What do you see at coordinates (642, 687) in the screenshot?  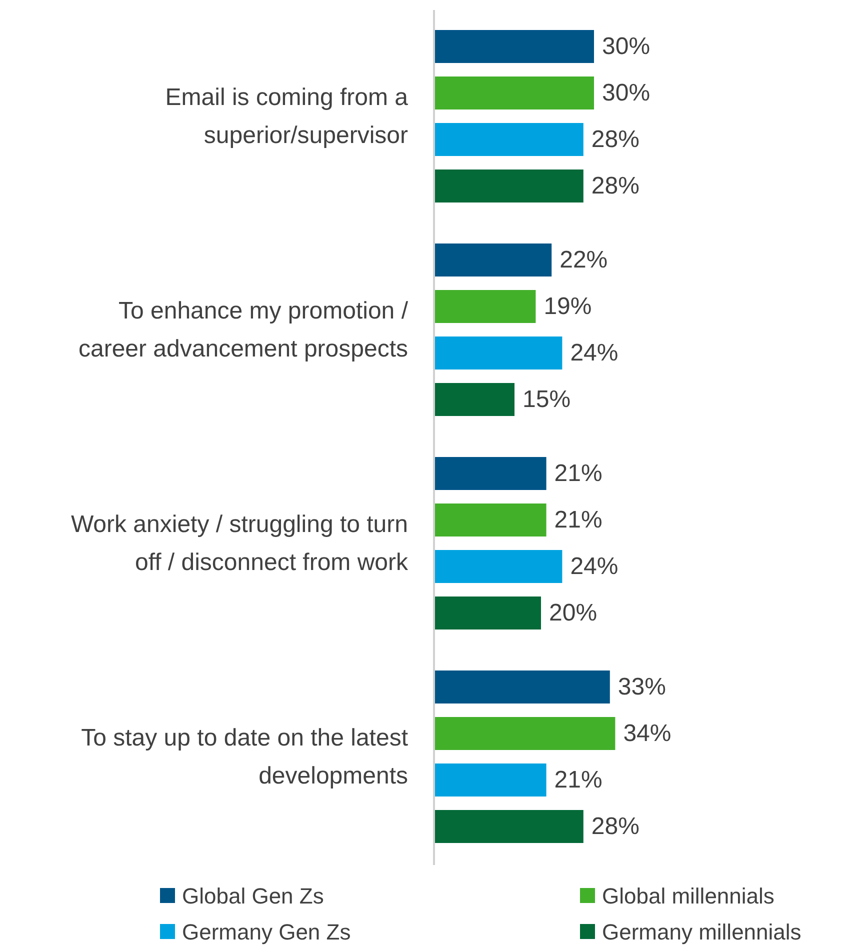 I see `data-label: 33%` at bounding box center [642, 687].